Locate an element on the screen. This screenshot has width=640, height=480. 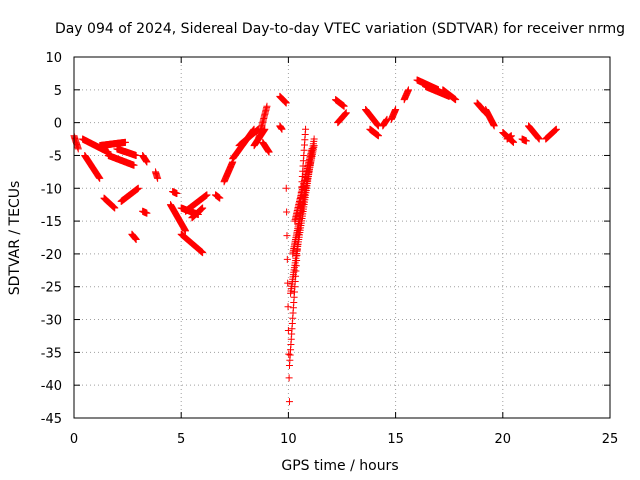
x-tick-label: 15 is located at coordinates (395, 439).